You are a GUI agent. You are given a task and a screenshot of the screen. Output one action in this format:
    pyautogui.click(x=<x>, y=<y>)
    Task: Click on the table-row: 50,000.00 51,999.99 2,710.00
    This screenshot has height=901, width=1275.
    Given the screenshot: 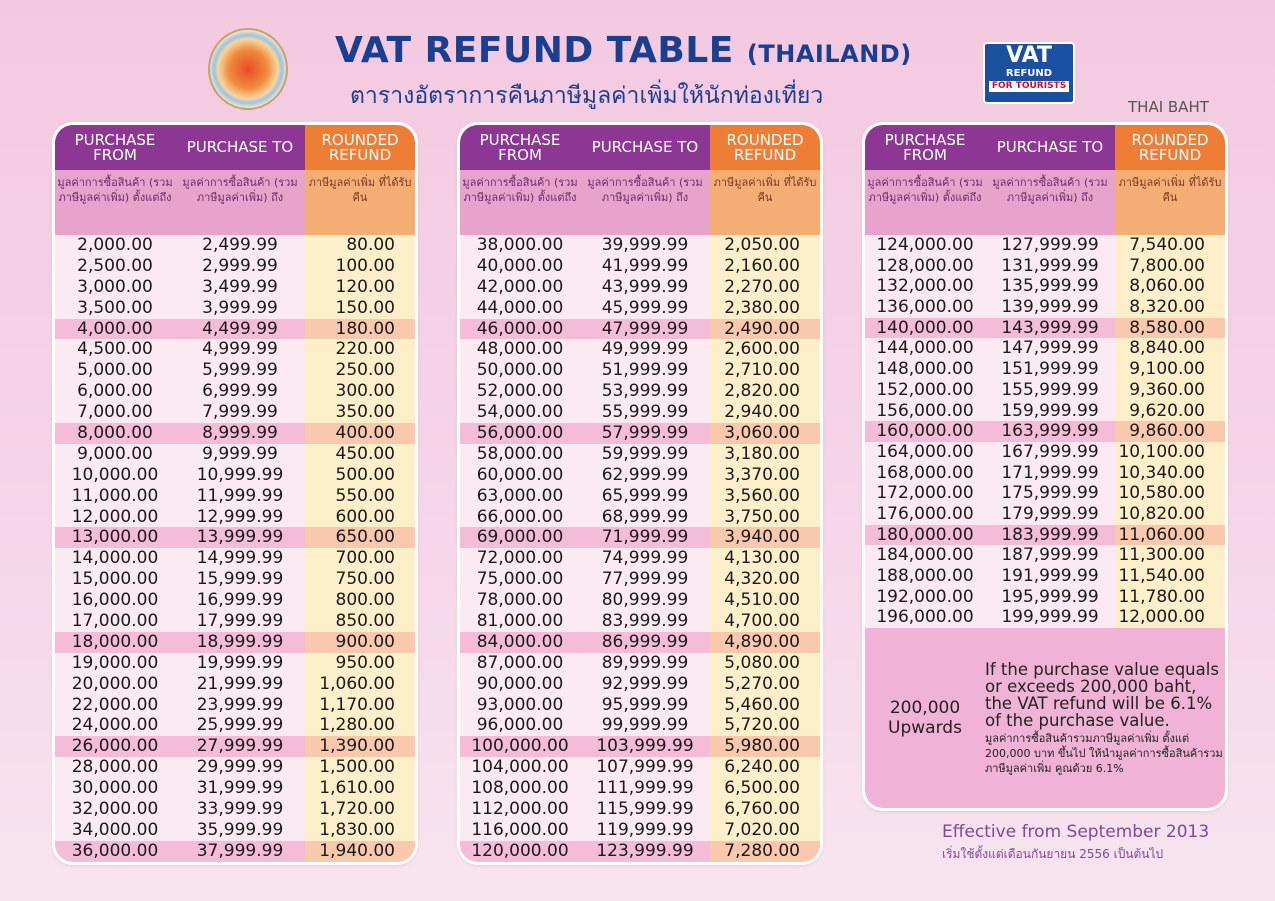 What is the action you would take?
    pyautogui.click(x=640, y=371)
    